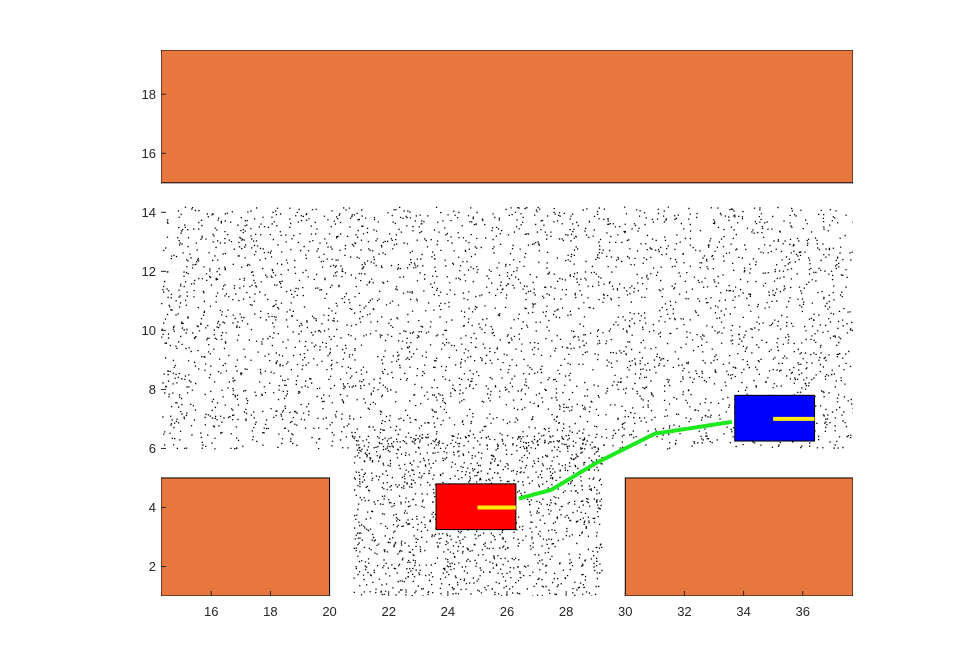 The height and width of the screenshot is (670, 980). I want to click on x-tick-label: 28, so click(566, 611).